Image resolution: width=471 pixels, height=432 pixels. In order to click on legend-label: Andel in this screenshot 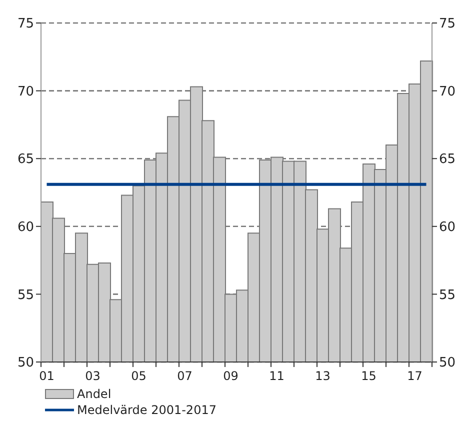, I will do `click(94, 394)`.